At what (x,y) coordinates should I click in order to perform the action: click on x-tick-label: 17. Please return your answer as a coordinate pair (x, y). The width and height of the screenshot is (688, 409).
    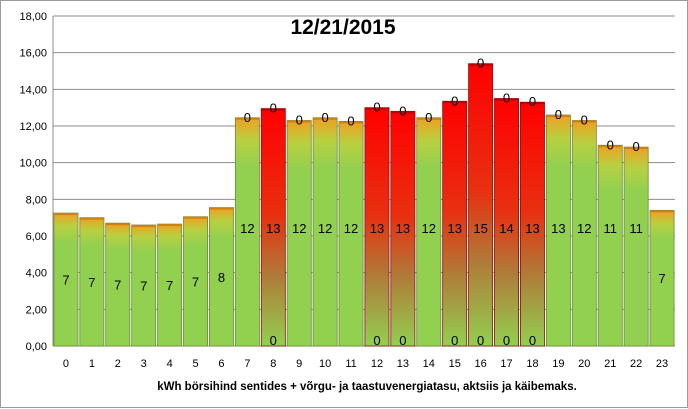
    Looking at the image, I should click on (506, 364).